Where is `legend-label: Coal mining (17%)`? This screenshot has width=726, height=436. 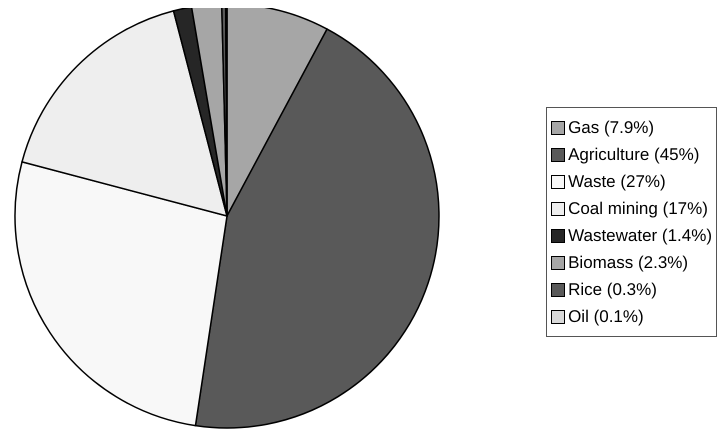
legend-label: Coal mining (17%) is located at coordinates (638, 209).